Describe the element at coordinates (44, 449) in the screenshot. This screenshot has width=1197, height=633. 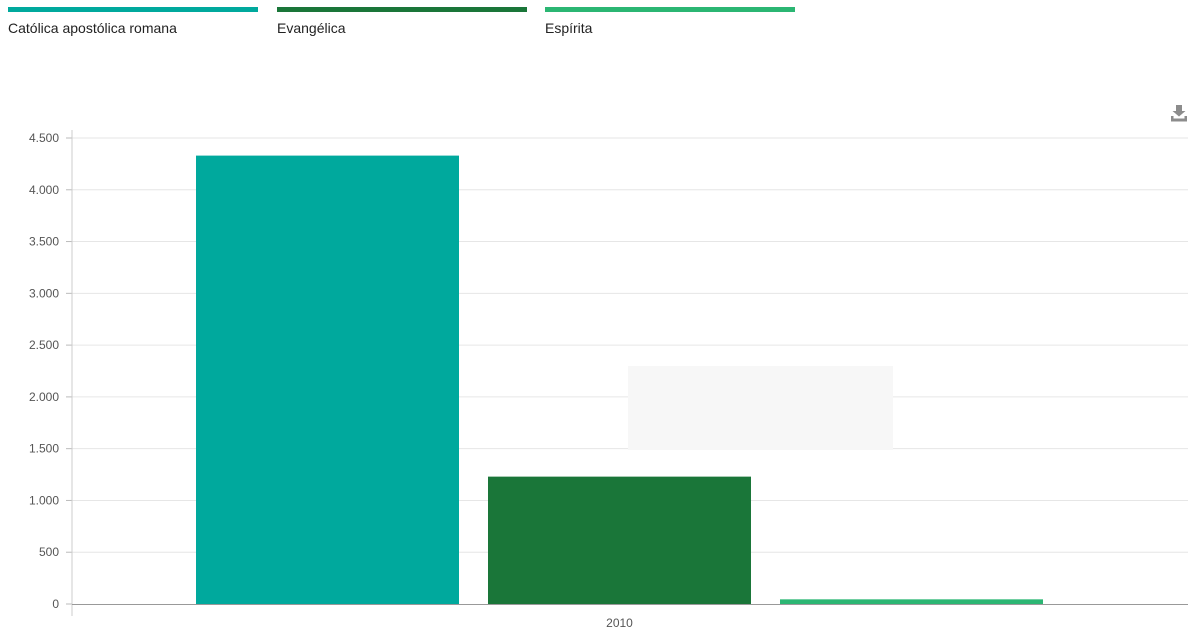
I see `y-tick-label: 1.500` at that location.